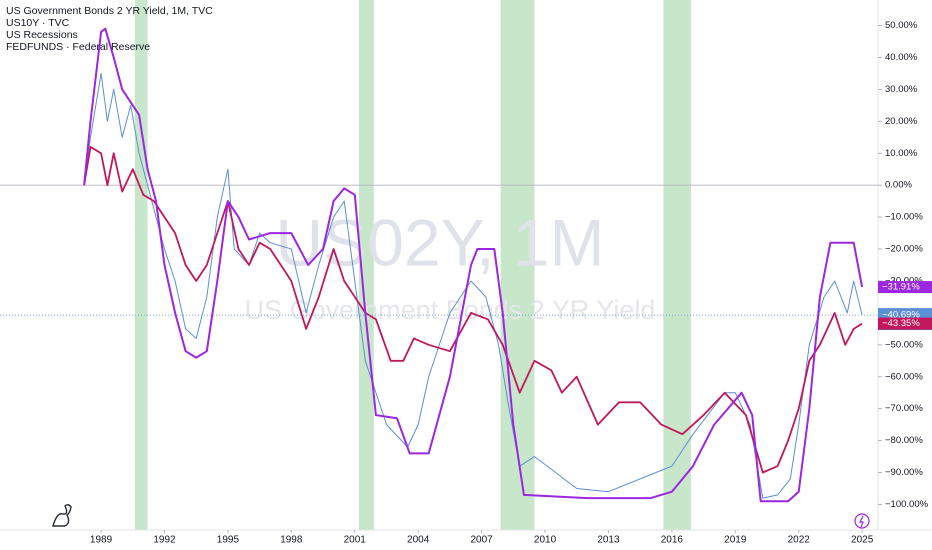 The height and width of the screenshot is (550, 932). Describe the element at coordinates (901, 25) in the screenshot. I see `y-tick-label: 50.00%` at that location.